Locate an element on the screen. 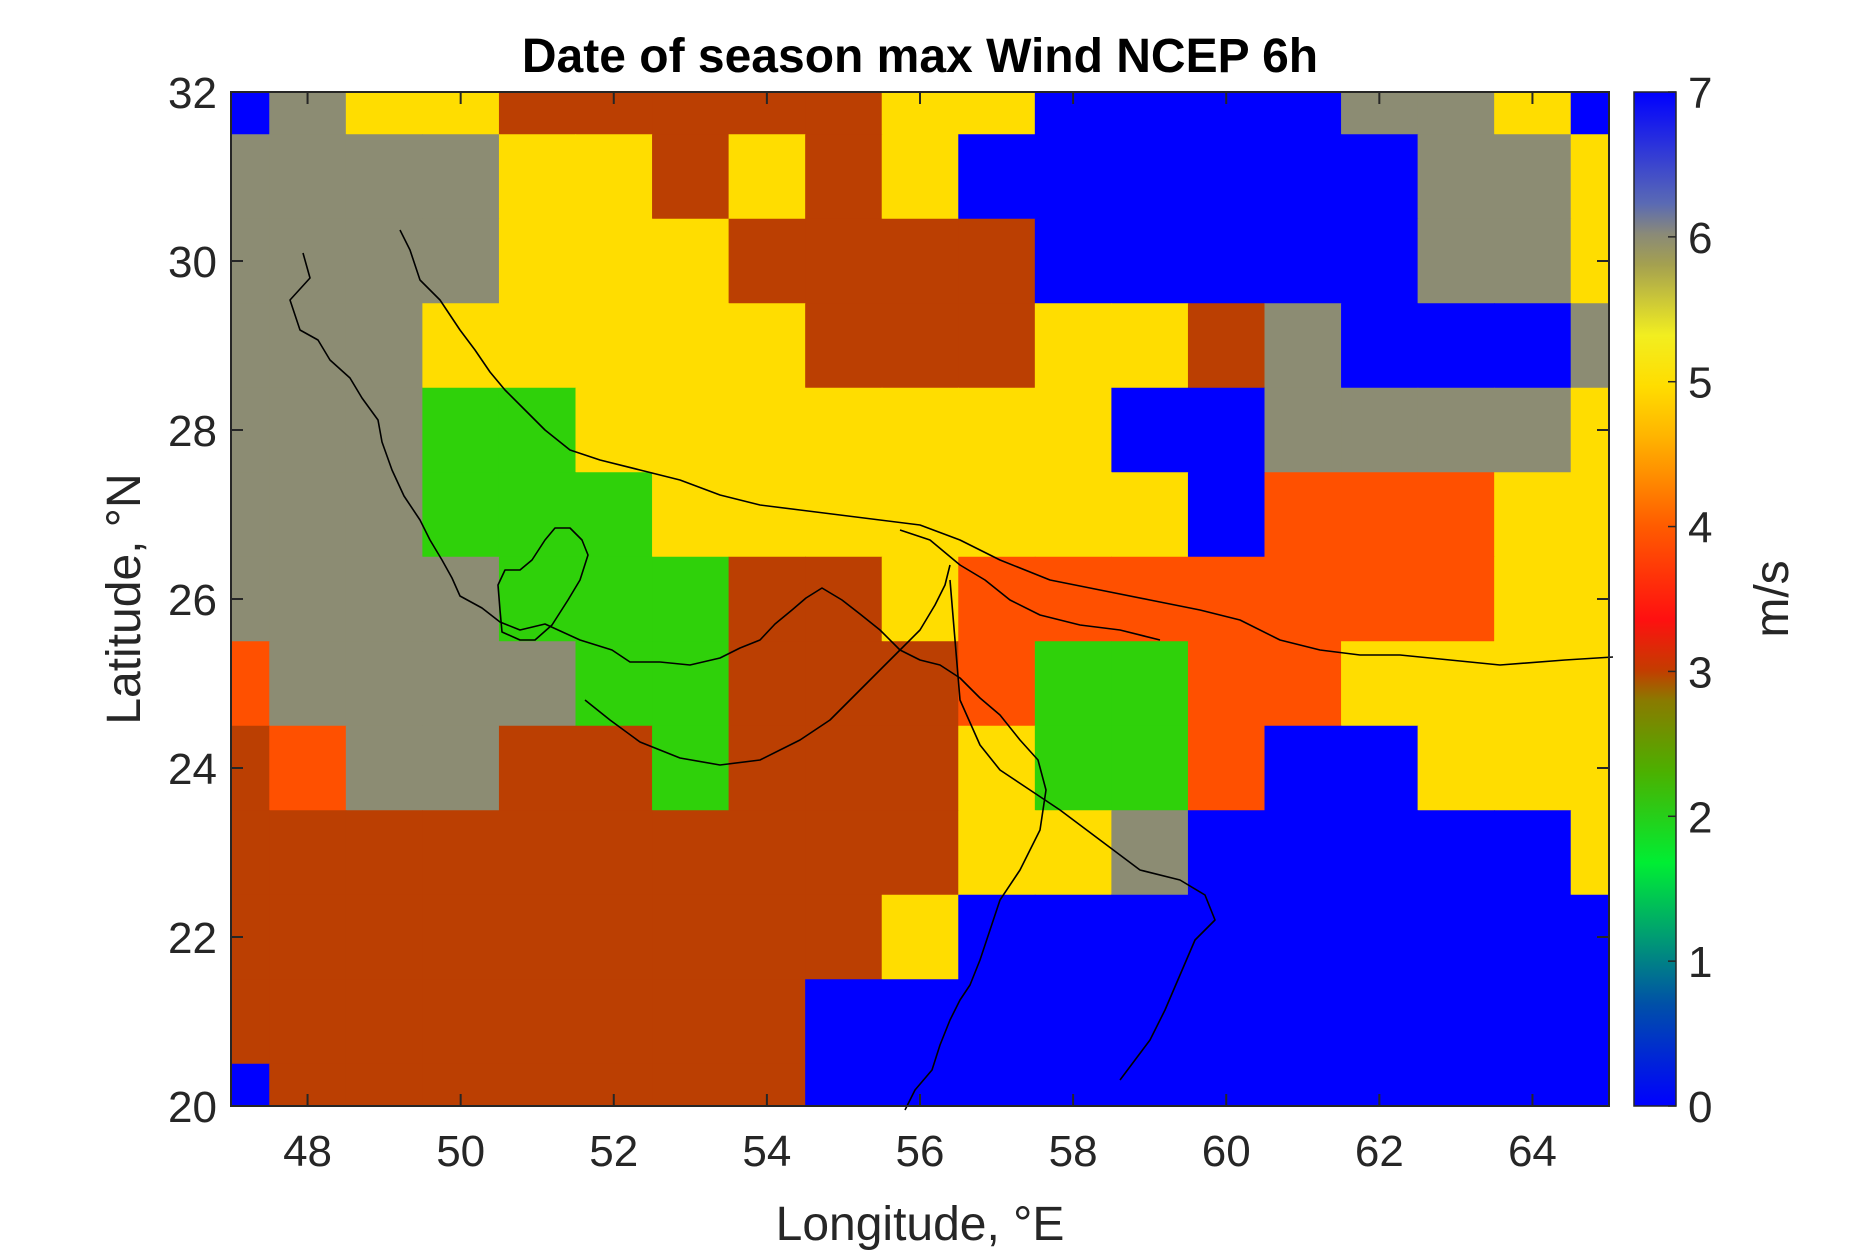  y-tick-label: 28 is located at coordinates (192, 431).